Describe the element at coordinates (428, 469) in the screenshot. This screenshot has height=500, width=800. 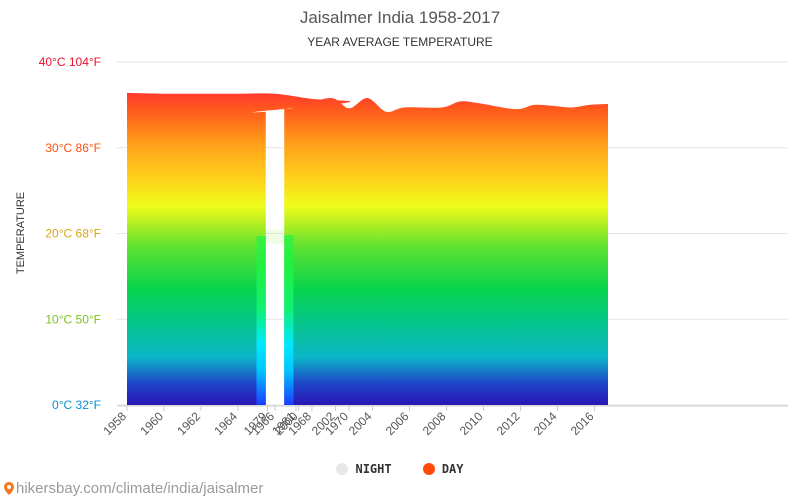
I see `legend-day-swatch` at that location.